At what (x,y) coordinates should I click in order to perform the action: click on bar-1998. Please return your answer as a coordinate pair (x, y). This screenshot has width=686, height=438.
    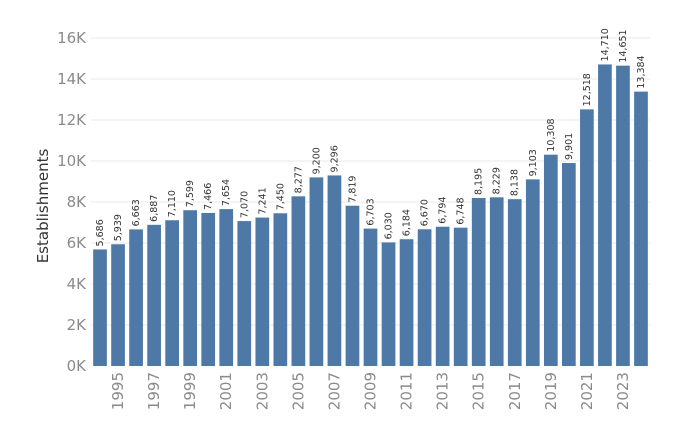
    Looking at the image, I should click on (172, 293).